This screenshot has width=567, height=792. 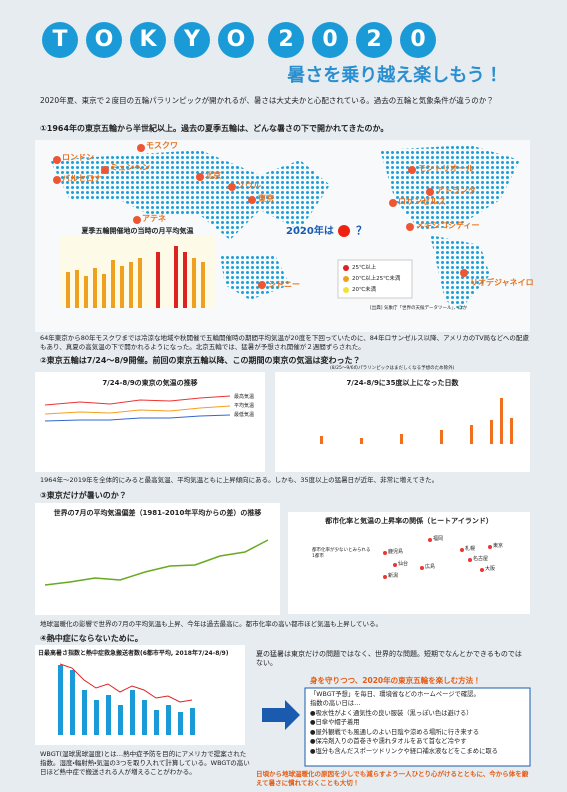 What do you see at coordinates (148, 40) in the screenshot?
I see `title-letter: K` at bounding box center [148, 40].